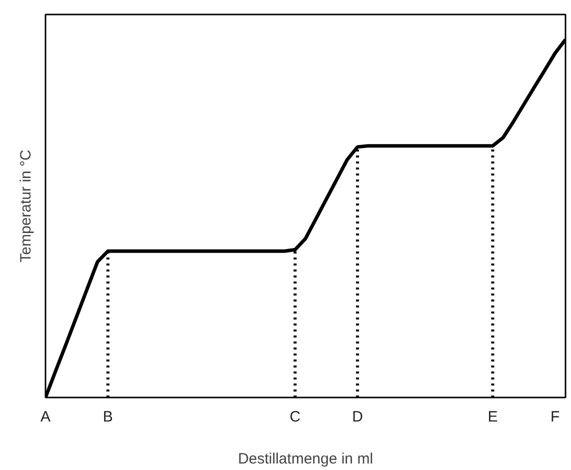  Describe the element at coordinates (107, 417) in the screenshot. I see `x-tick-label: B` at that location.